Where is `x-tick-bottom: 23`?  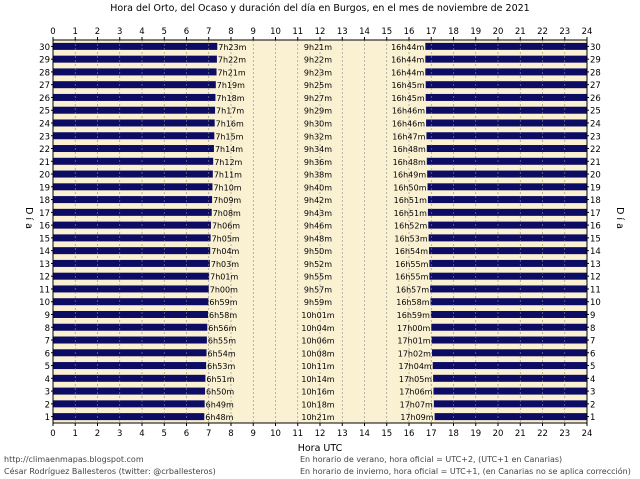 x-tick-bottom: 23 is located at coordinates (564, 434).